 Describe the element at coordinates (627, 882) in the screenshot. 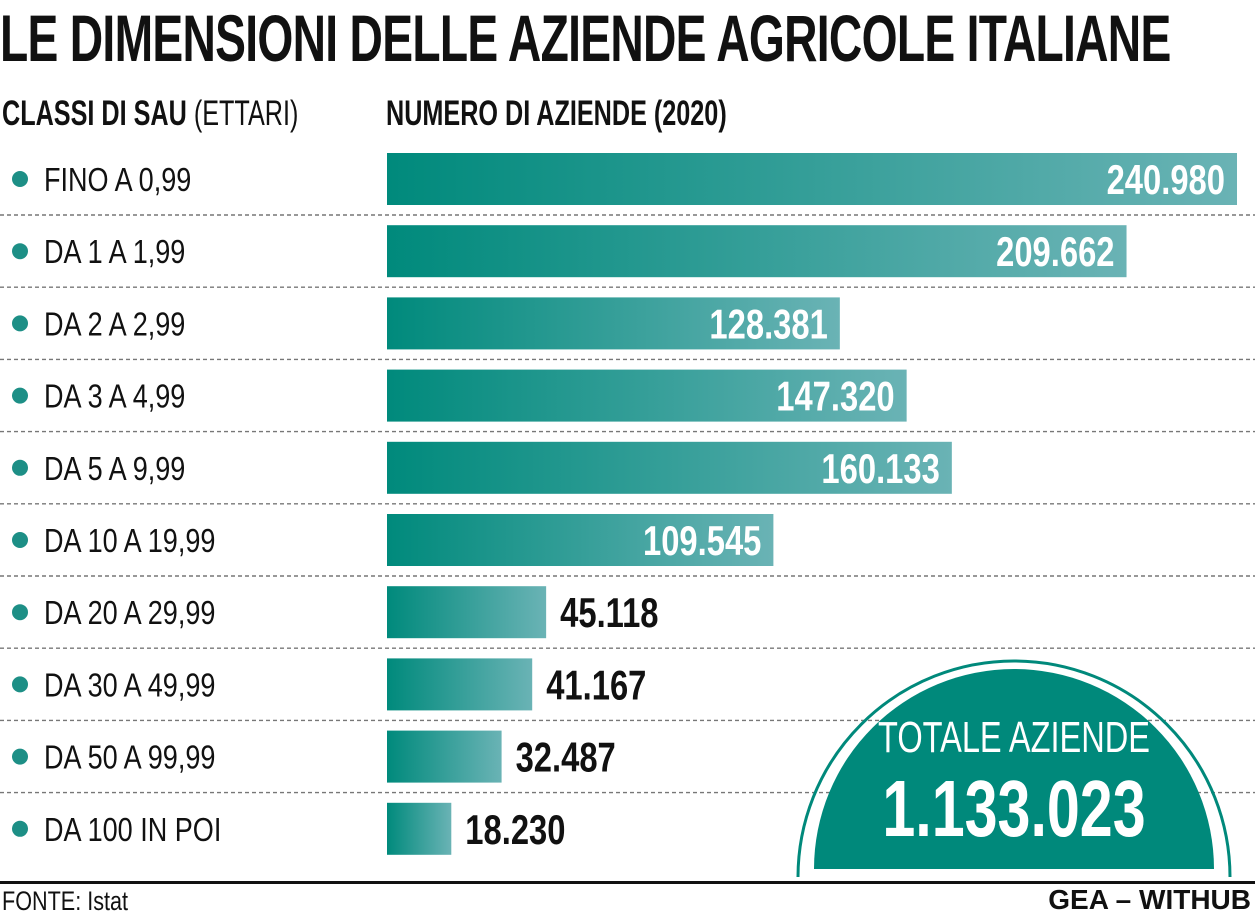

I see `footer-divider` at that location.